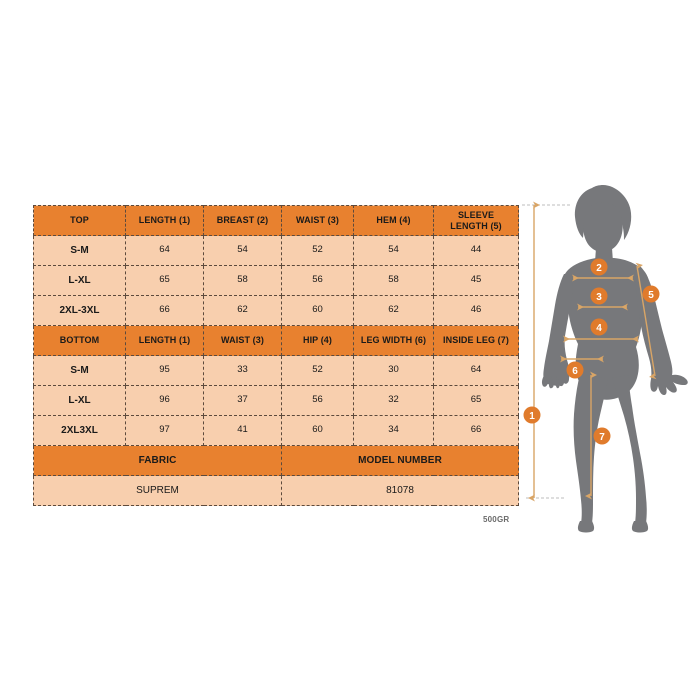 The image size is (700, 700). I want to click on marker-label-4: 4, so click(599, 328).